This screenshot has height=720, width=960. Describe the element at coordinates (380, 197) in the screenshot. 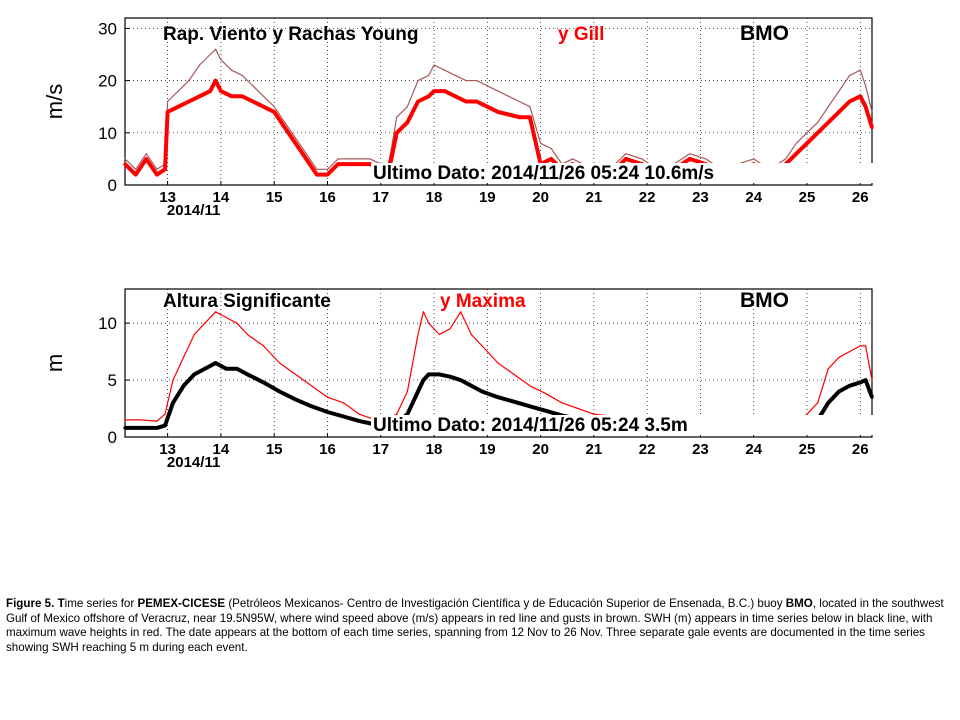

I see `x-tick-label: 17` at that location.